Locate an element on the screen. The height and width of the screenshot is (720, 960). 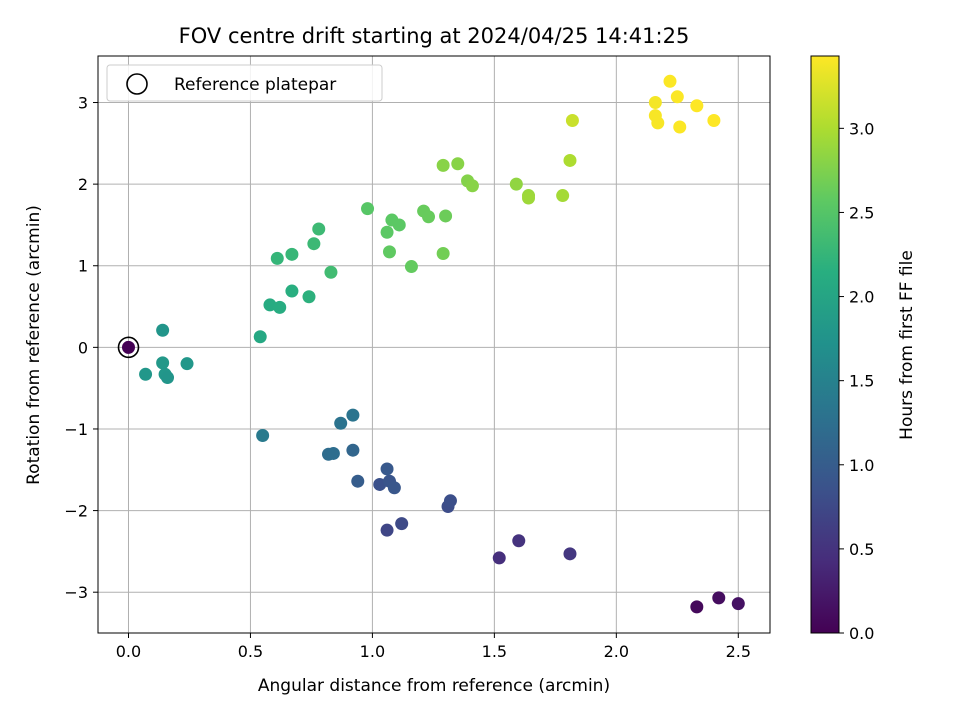
y-tick-label: 1 is located at coordinates (83, 266).